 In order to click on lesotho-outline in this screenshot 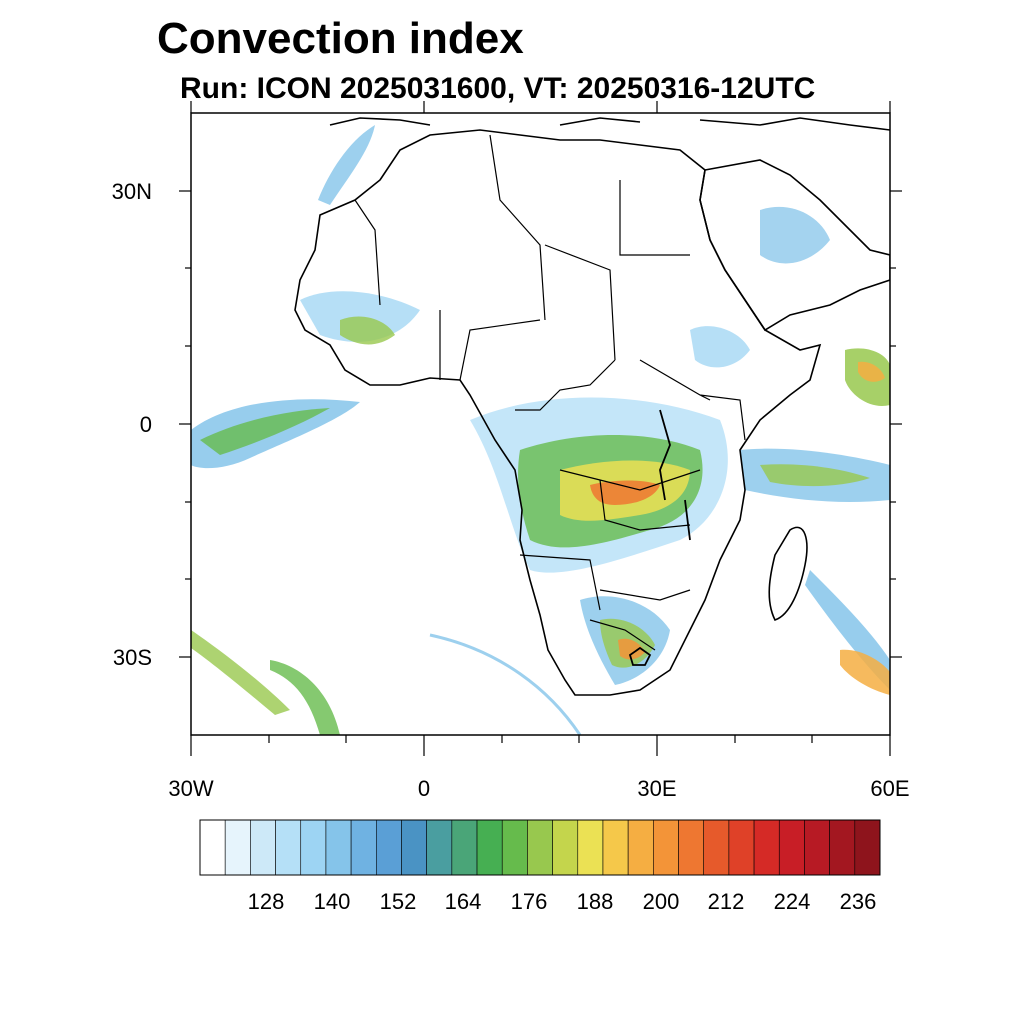, I will do `click(640, 656)`.